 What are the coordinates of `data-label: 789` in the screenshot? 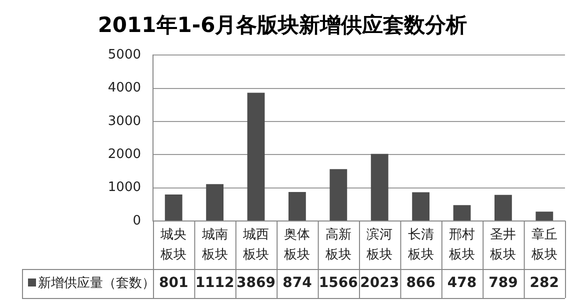 It's located at (503, 283).